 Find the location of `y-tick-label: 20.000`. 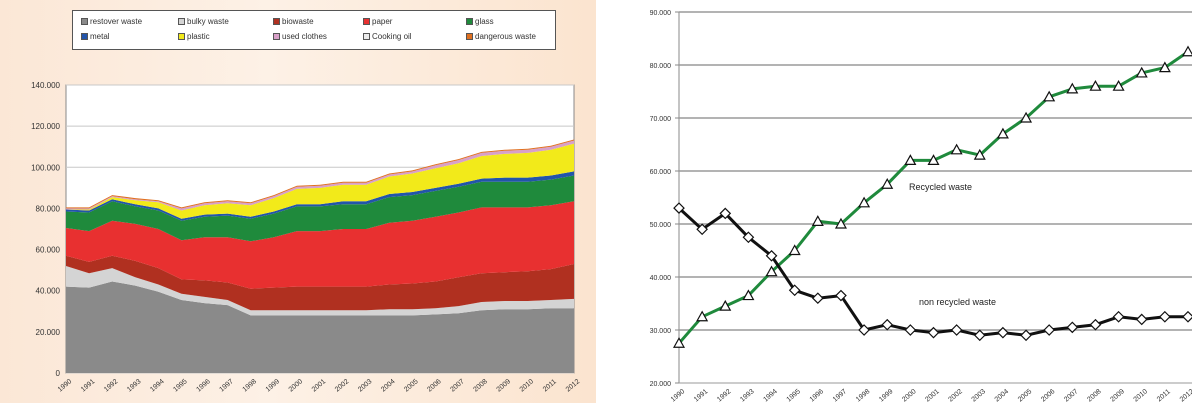

y-tick-label: 20.000 is located at coordinates (48, 332).